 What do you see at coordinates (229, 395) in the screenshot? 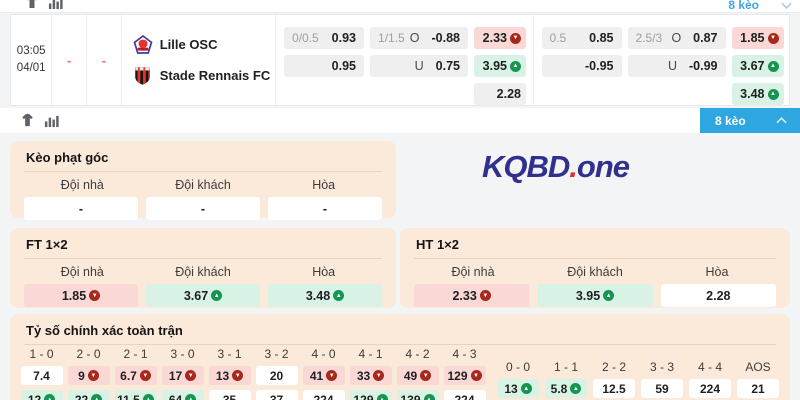
I see `odds-value-pill: 35` at bounding box center [229, 395].